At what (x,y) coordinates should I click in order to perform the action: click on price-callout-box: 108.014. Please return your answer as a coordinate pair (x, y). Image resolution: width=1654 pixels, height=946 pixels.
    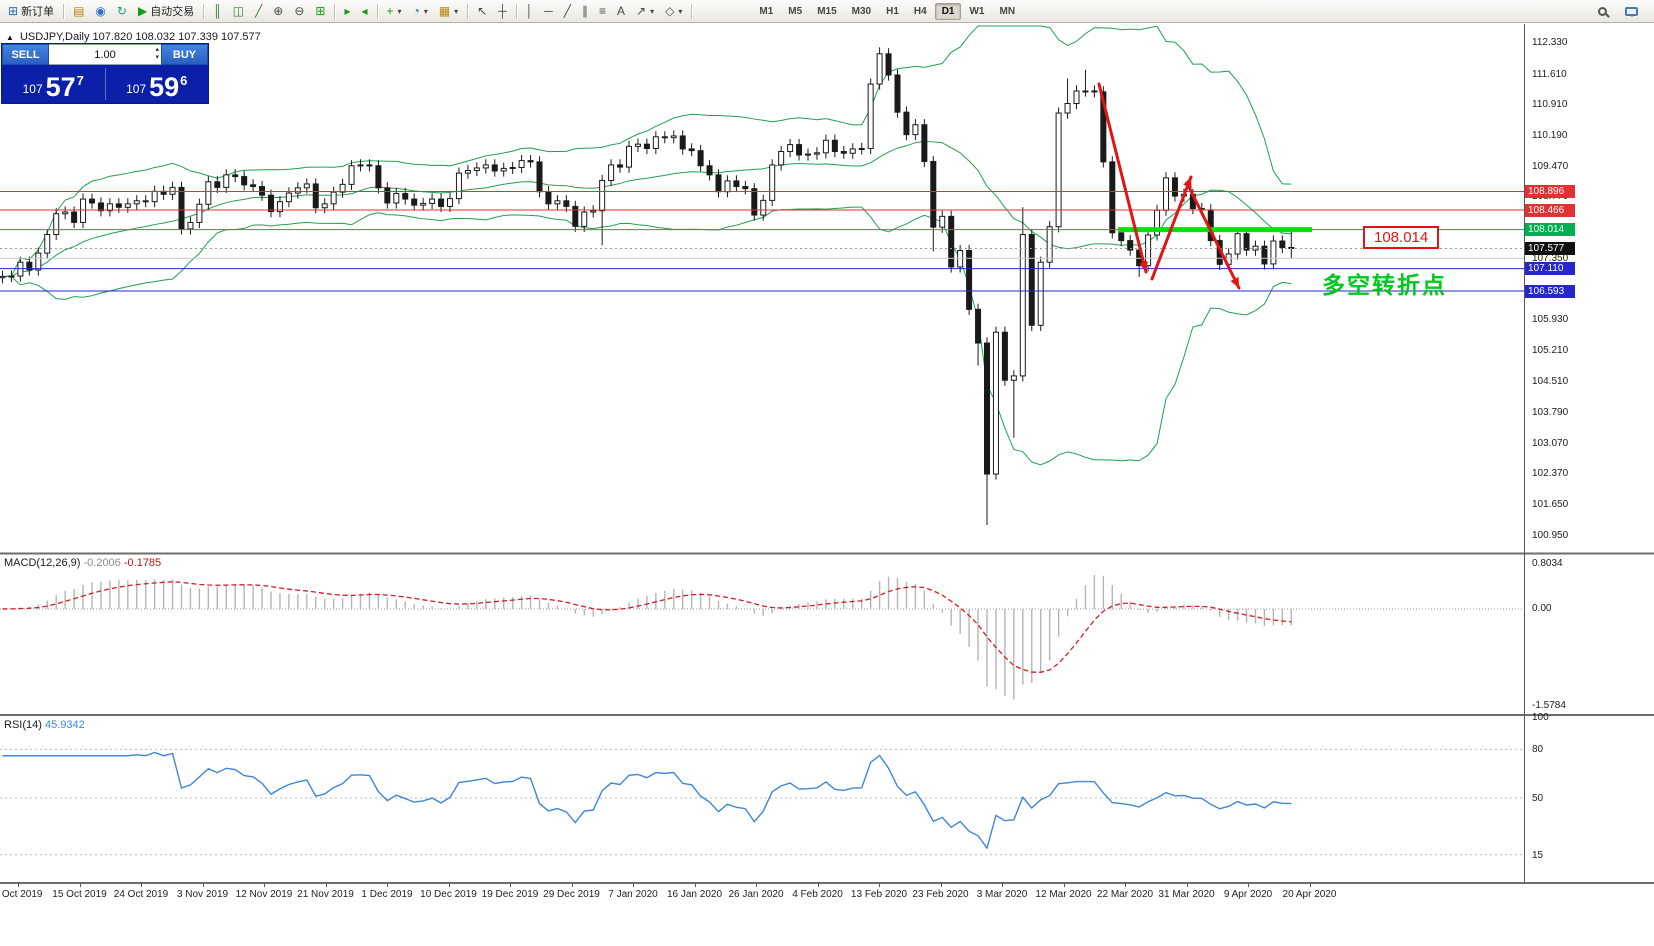
    Looking at the image, I should click on (1401, 237).